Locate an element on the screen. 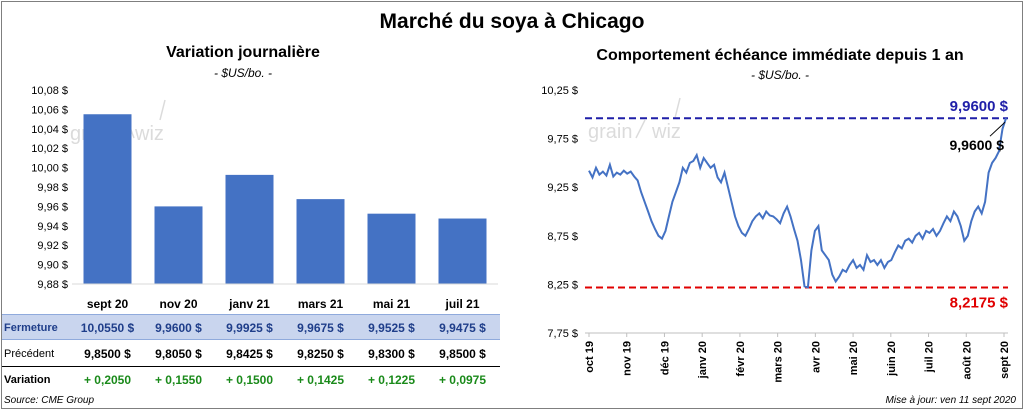 This screenshot has height=410, width=1024. table-cell: 9,9475 $ is located at coordinates (462, 328).